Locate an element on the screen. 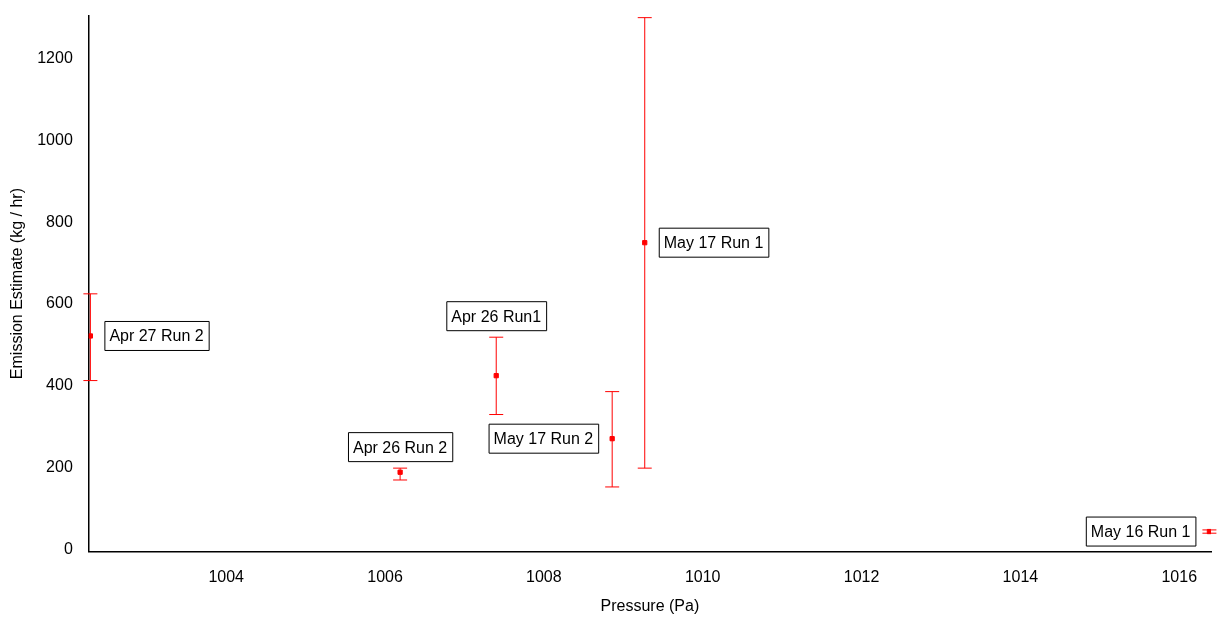 The width and height of the screenshot is (1217, 620). y-tick-label: 400 is located at coordinates (59, 385).